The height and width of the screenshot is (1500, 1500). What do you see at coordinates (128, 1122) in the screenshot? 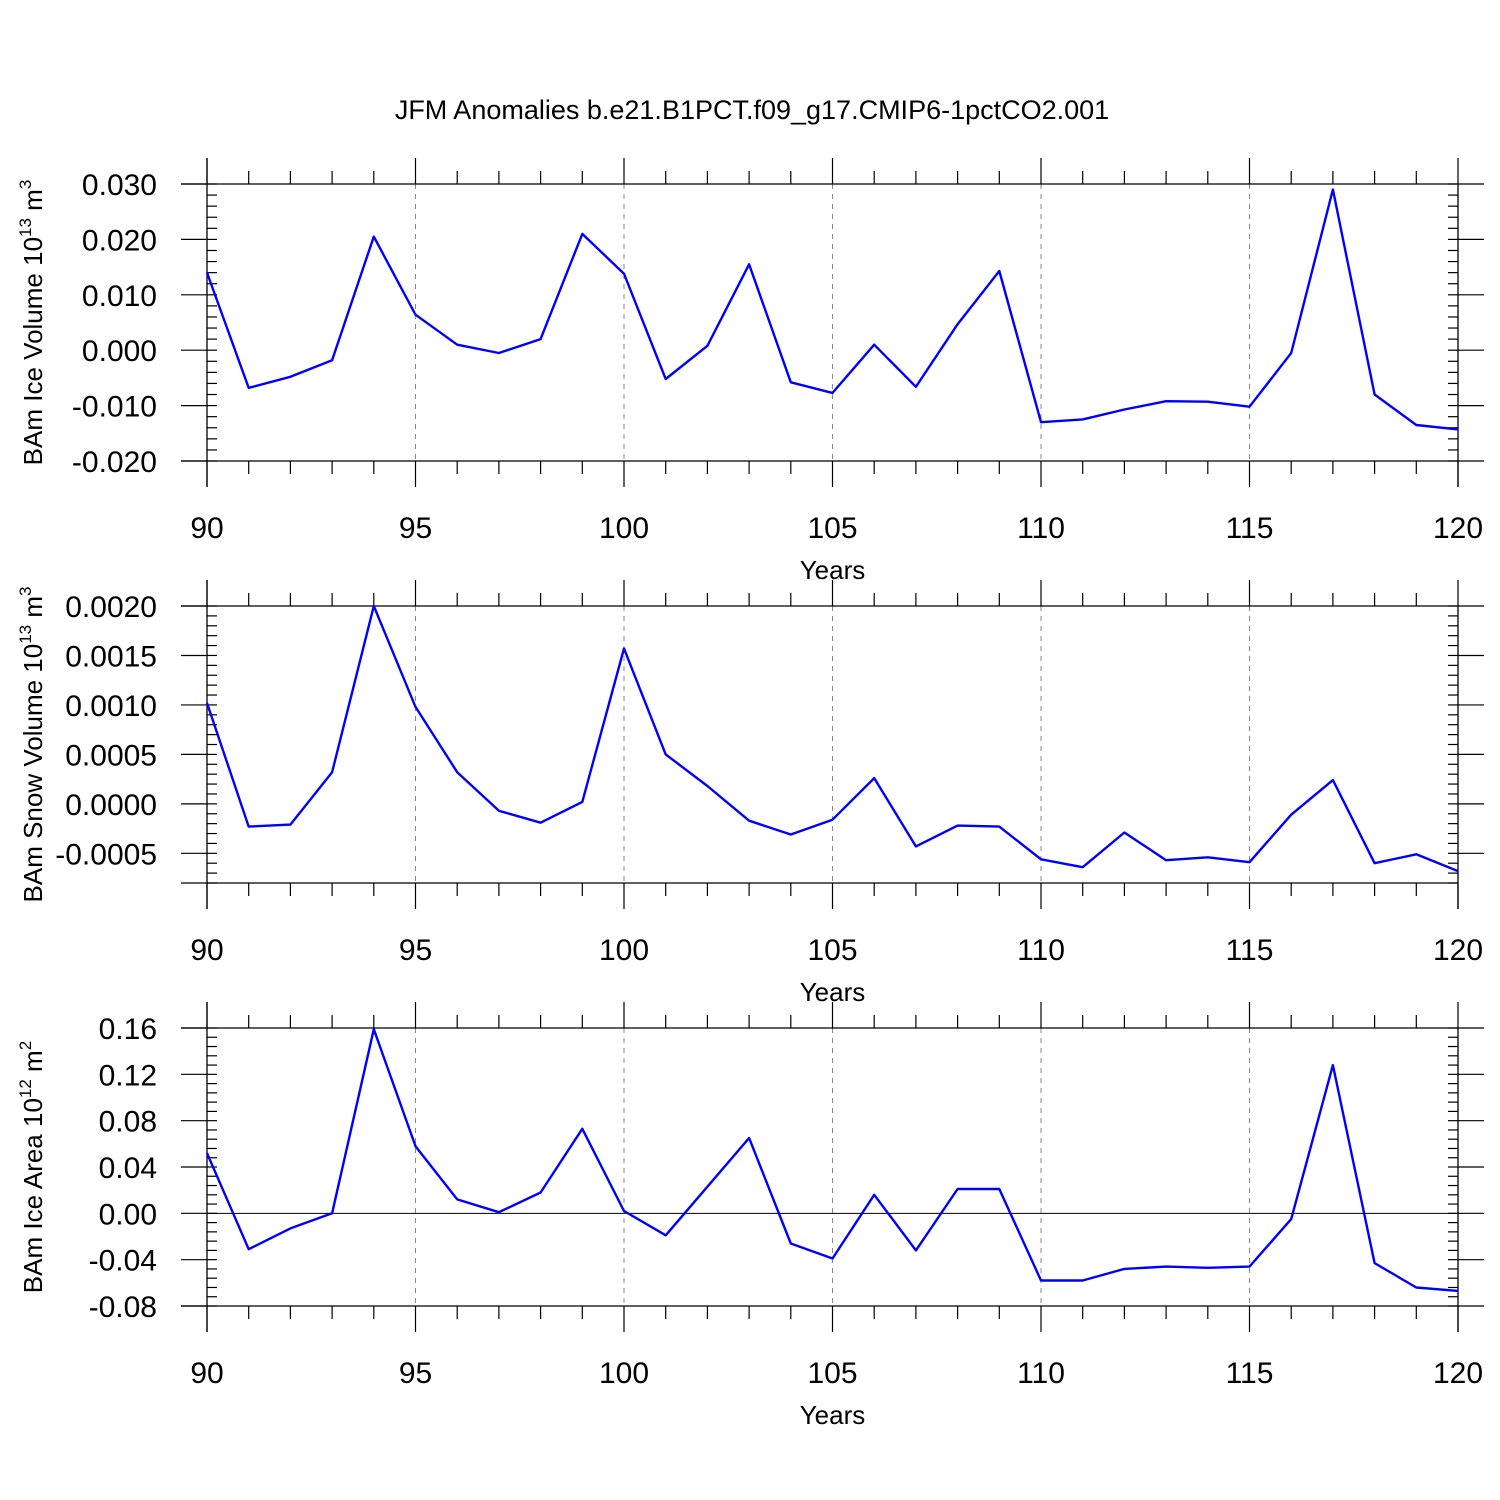
I see `y-tick-label: 0.08` at bounding box center [128, 1122].